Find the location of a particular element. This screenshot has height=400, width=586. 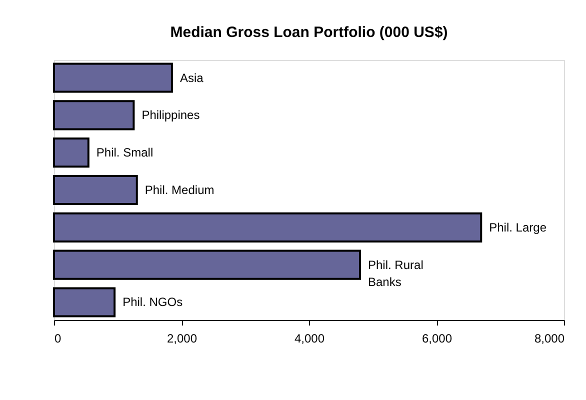

x-tick-label: 6,000 is located at coordinates (437, 339).